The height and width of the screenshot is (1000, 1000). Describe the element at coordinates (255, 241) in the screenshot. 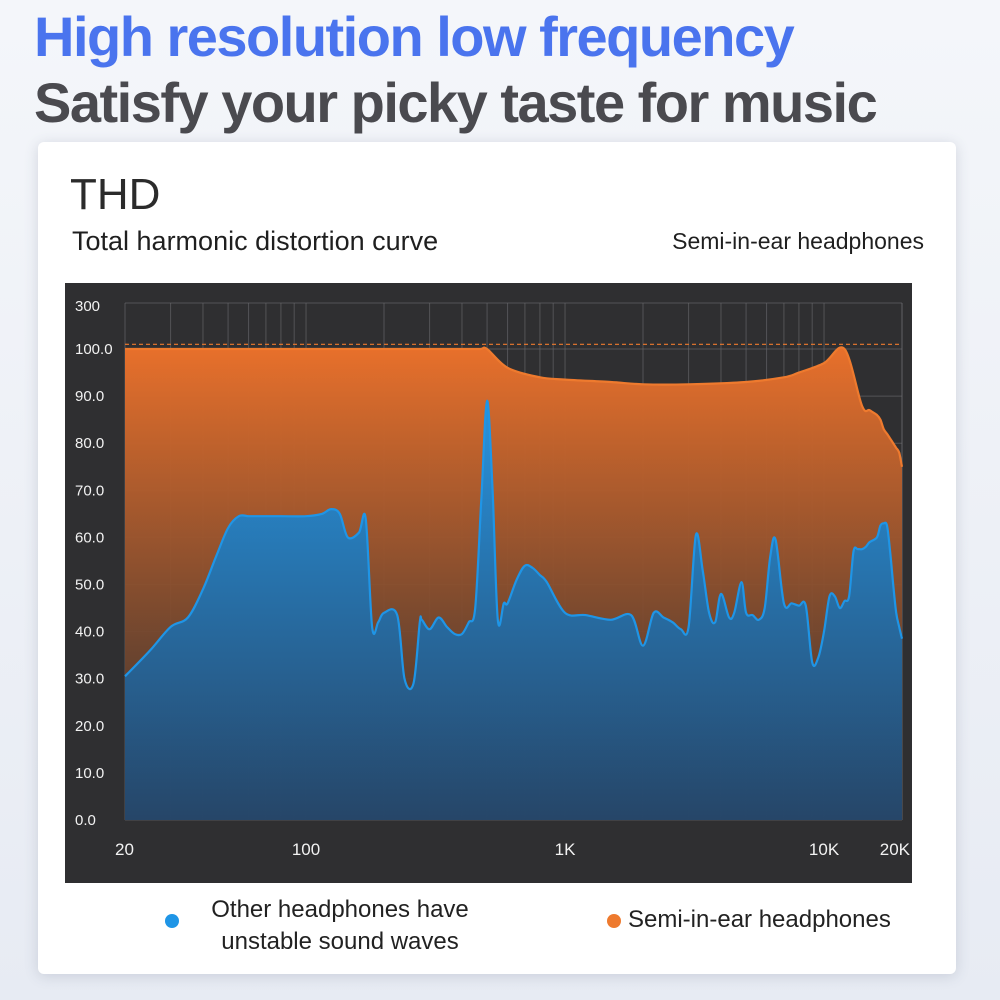

I see `chart-subtitle: Total harmonic distortion curve` at that location.